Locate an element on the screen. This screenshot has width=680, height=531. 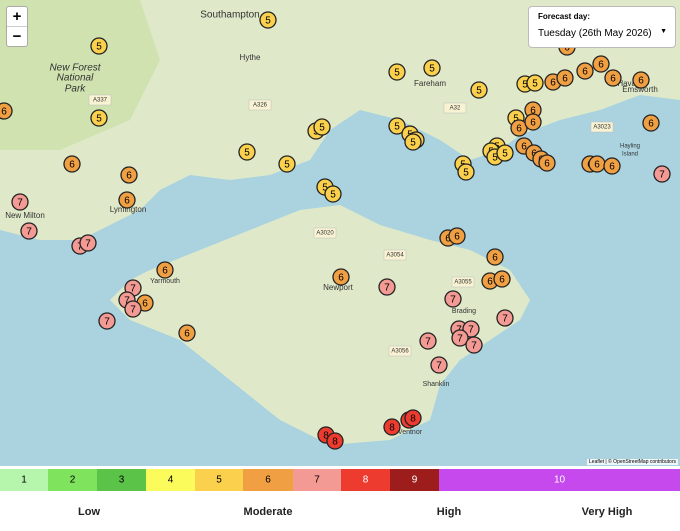
road-label: A3054 is located at coordinates (395, 256).